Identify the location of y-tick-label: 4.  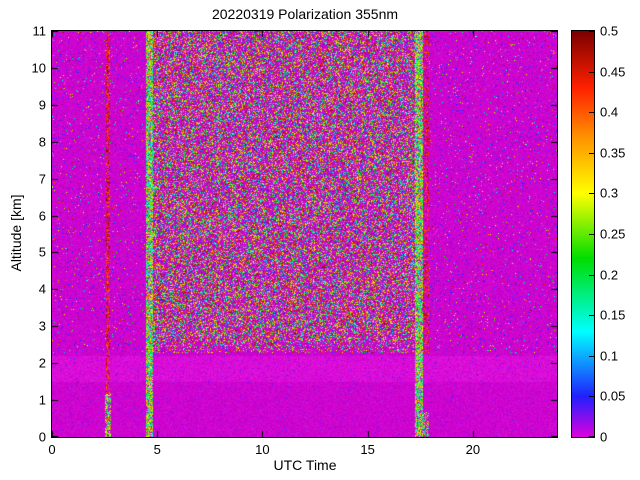
(42, 289).